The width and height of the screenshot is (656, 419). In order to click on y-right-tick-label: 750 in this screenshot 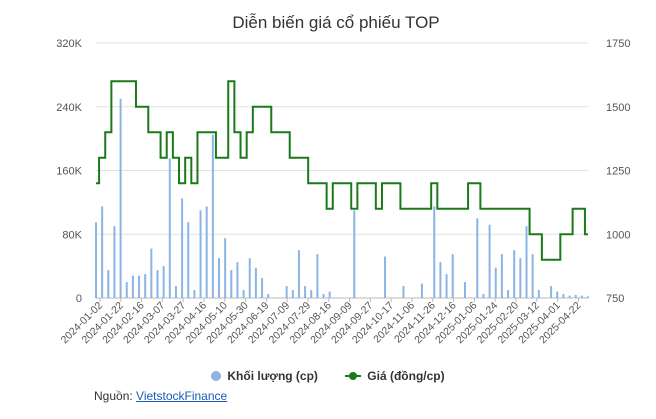, I will do `click(615, 299)`.